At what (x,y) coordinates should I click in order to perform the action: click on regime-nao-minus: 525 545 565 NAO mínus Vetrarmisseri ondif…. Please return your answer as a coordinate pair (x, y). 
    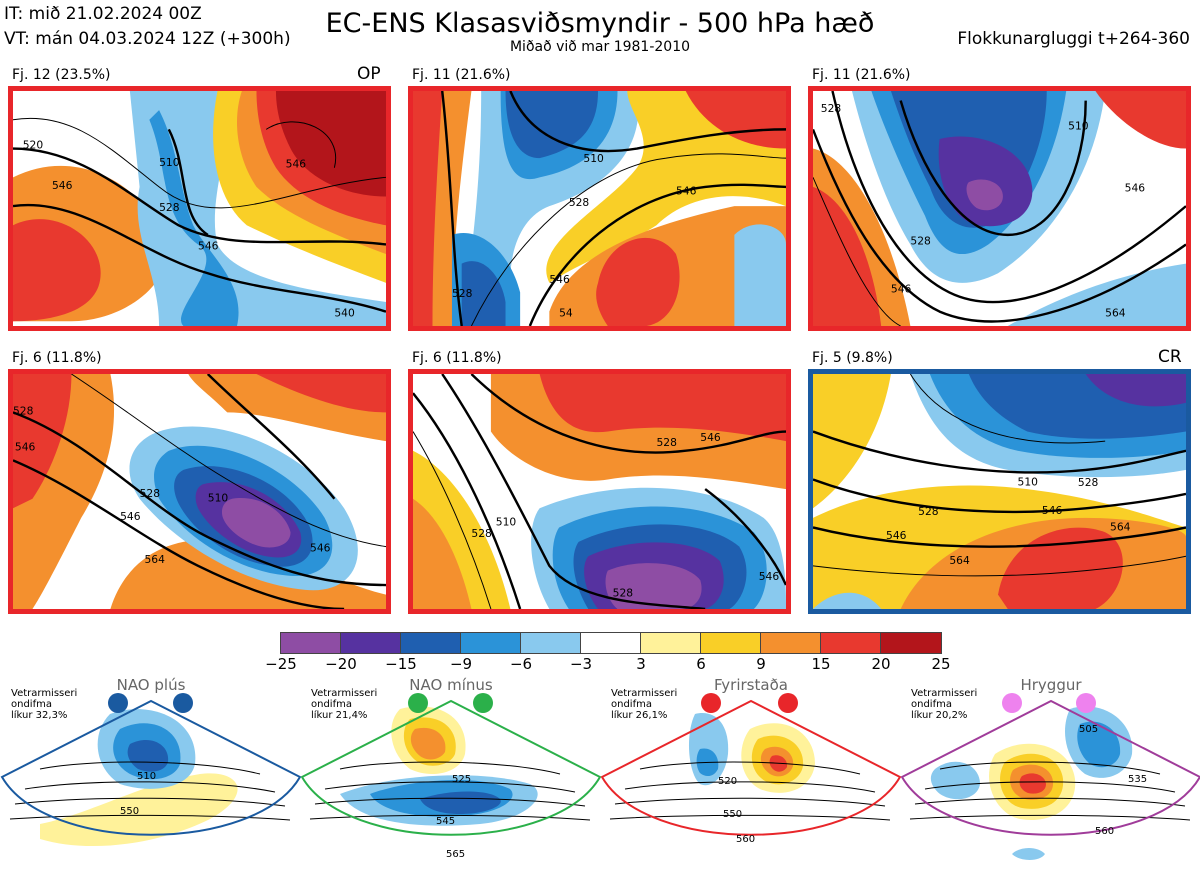
    Looking at the image, I should click on (451, 772).